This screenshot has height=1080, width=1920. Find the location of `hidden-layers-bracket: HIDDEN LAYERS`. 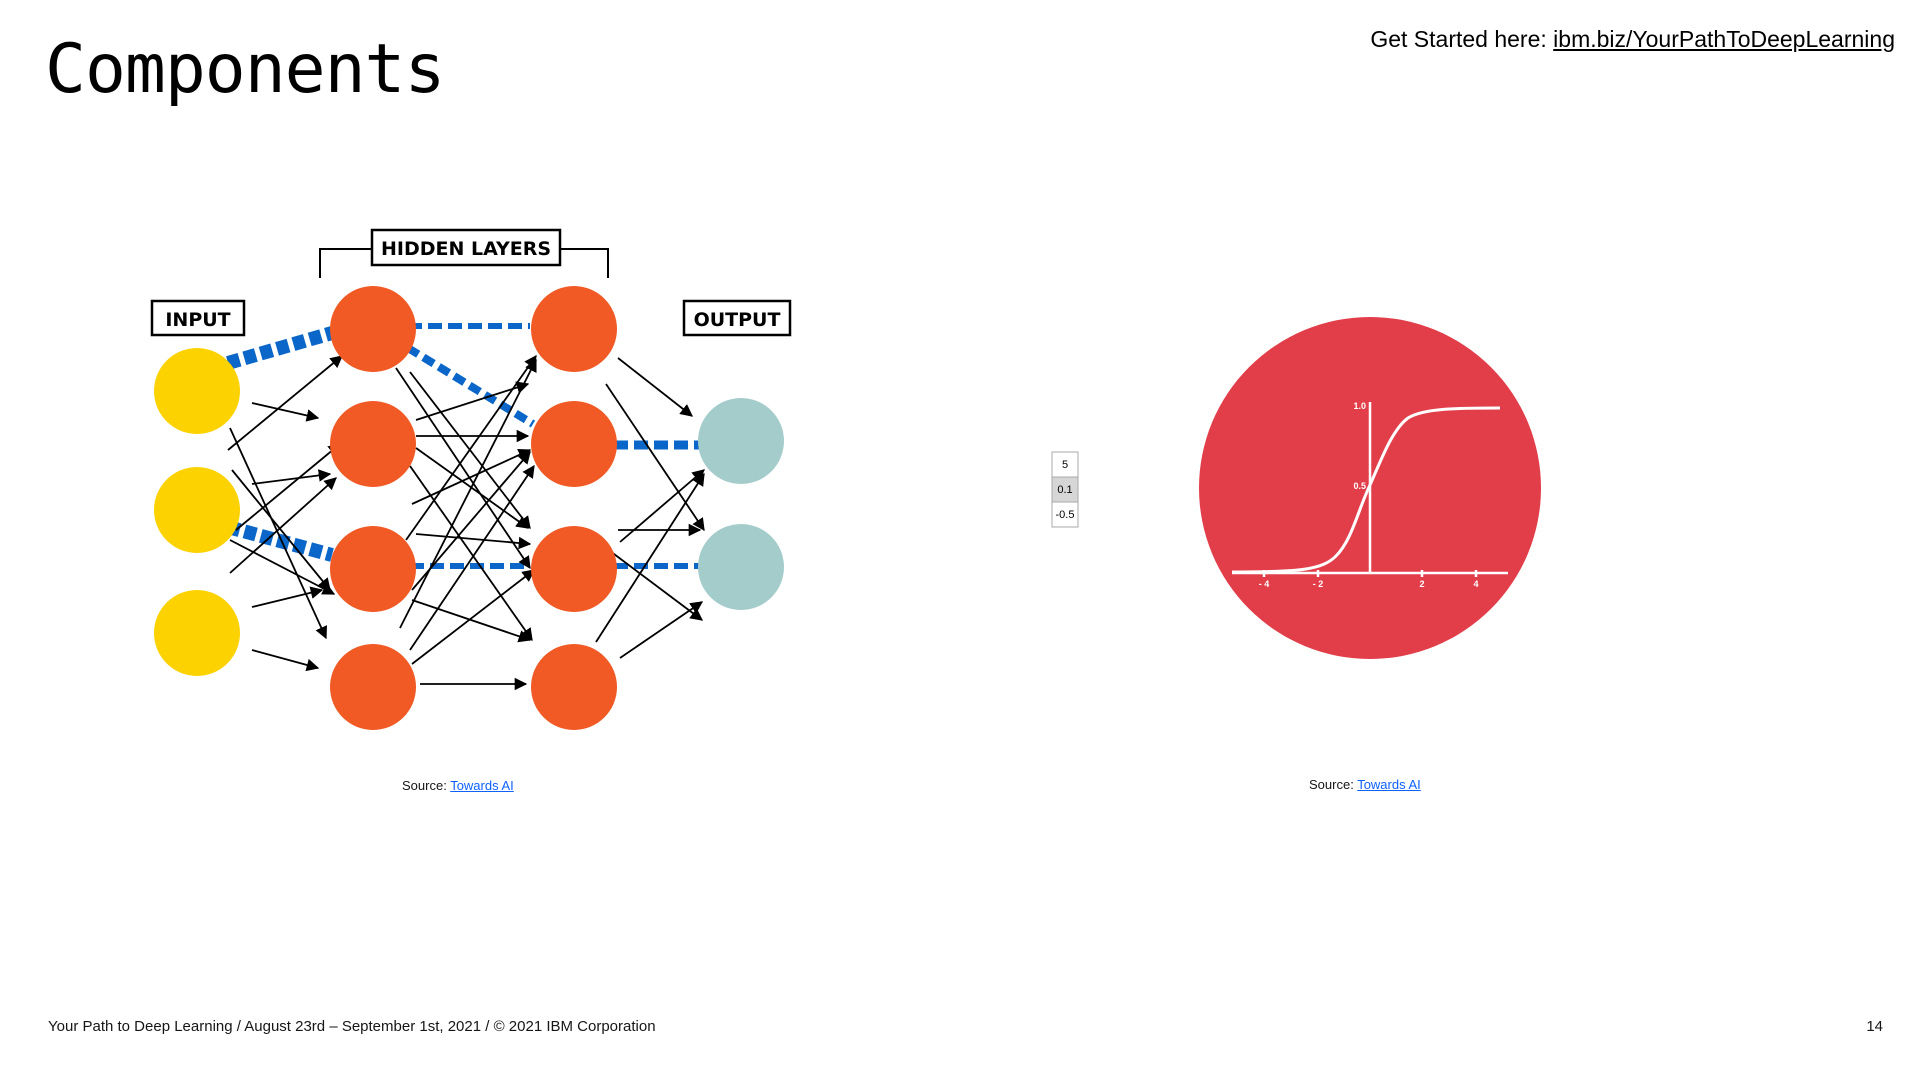

hidden-layers-bracket: HIDDEN LAYERS is located at coordinates (464, 253).